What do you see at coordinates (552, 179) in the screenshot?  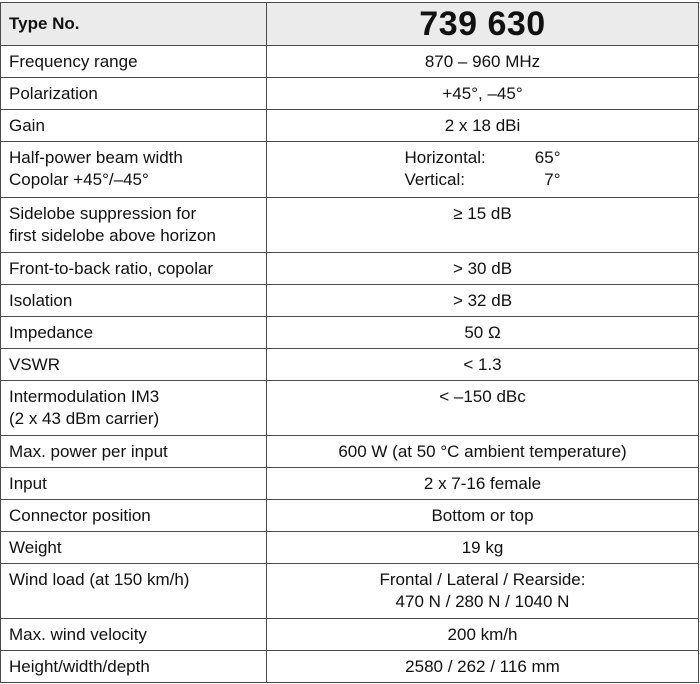 I see `vertical-value: 7°` at bounding box center [552, 179].